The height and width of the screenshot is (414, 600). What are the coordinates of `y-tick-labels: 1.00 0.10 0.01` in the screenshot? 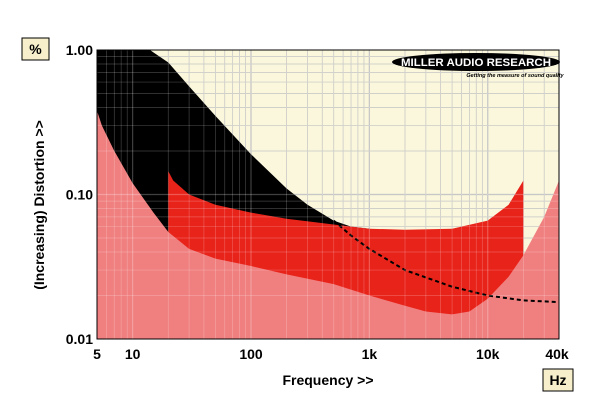 It's located at (79, 194).